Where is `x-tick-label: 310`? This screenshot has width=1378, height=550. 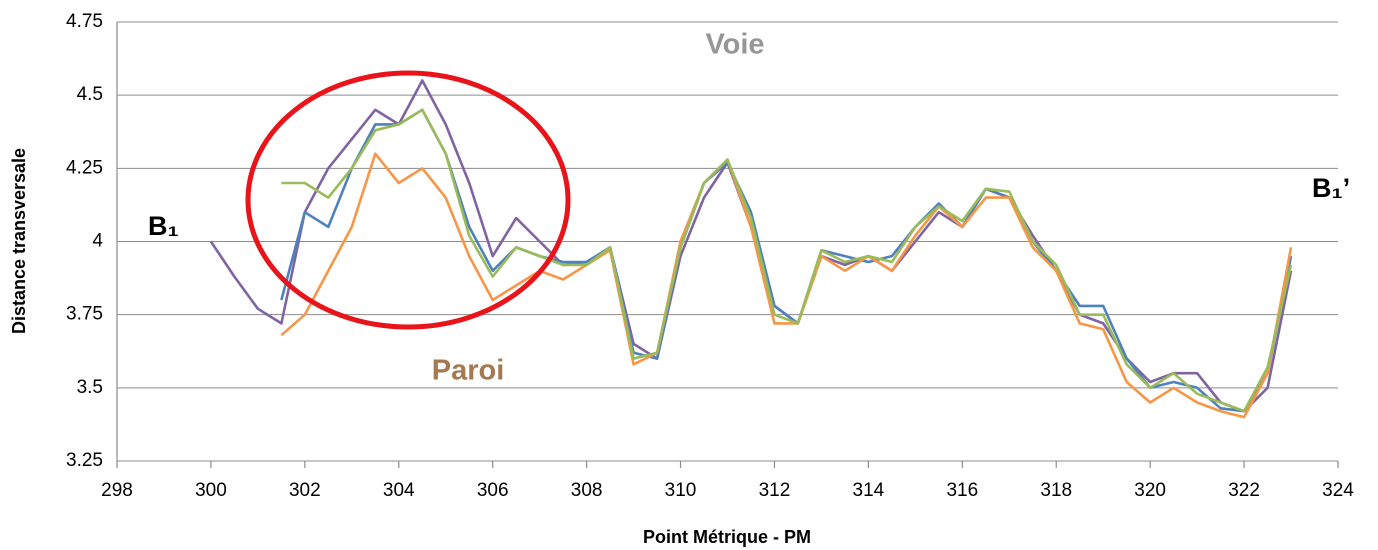 x-tick-label: 310 is located at coordinates (681, 490).